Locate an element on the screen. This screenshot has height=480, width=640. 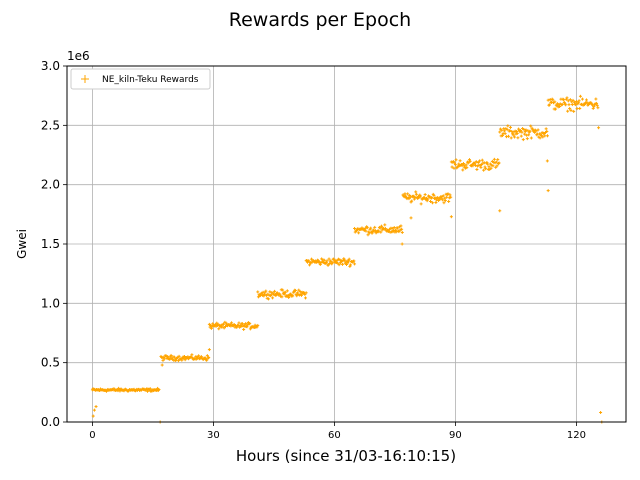
y-offset-label: 1e6 is located at coordinates (78, 56).